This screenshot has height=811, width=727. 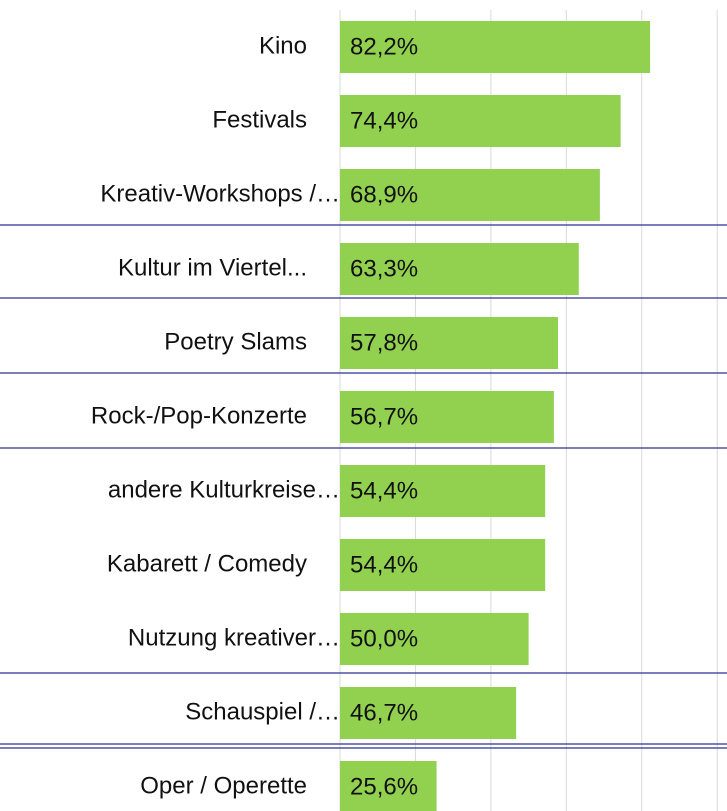 I want to click on y-tick-label: Rock-/Pop-Konzerte, so click(x=199, y=415).